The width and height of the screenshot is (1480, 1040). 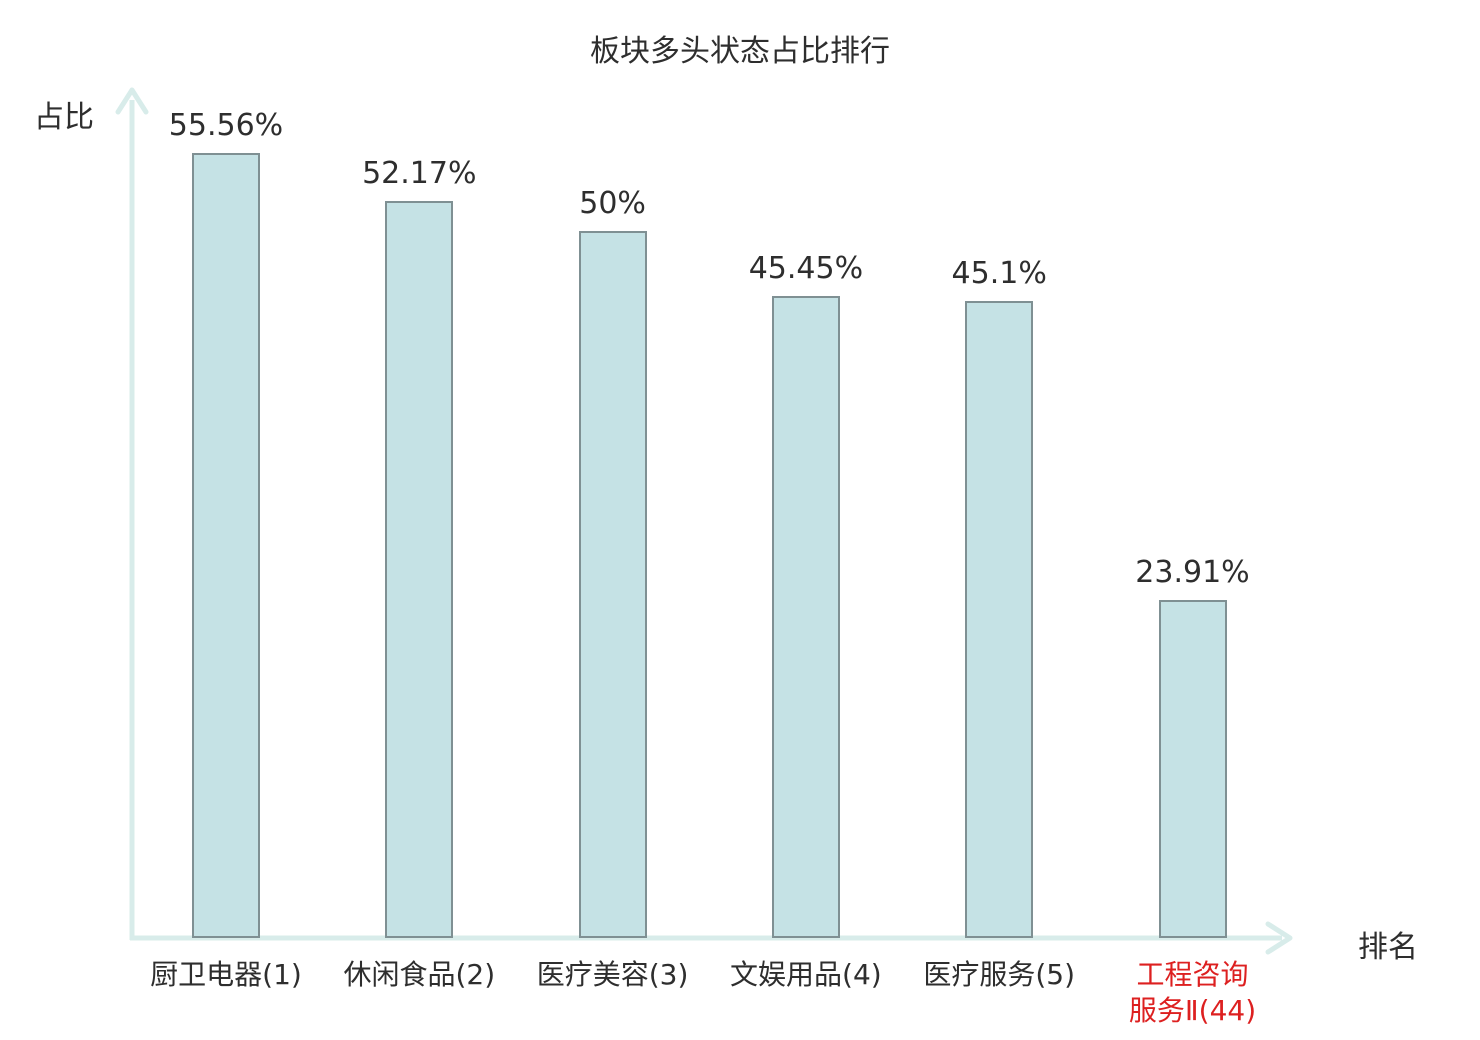 What do you see at coordinates (612, 974) in the screenshot?
I see `category-label: 医疗美容(3)` at bounding box center [612, 974].